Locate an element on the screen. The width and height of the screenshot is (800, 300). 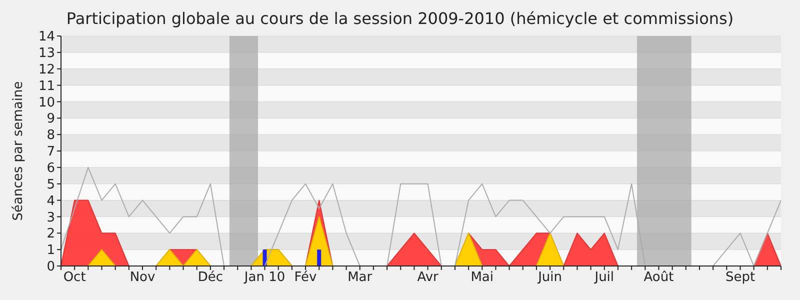
x-tick-label: Mai is located at coordinates (482, 277).